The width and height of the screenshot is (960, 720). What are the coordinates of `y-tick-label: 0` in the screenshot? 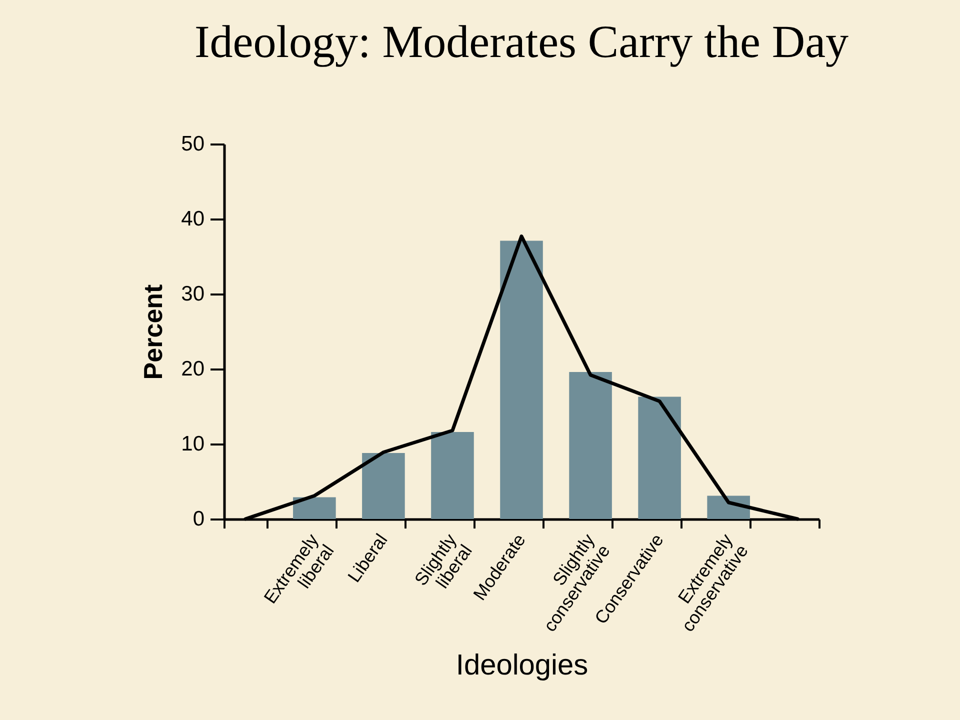 It's located at (198, 519).